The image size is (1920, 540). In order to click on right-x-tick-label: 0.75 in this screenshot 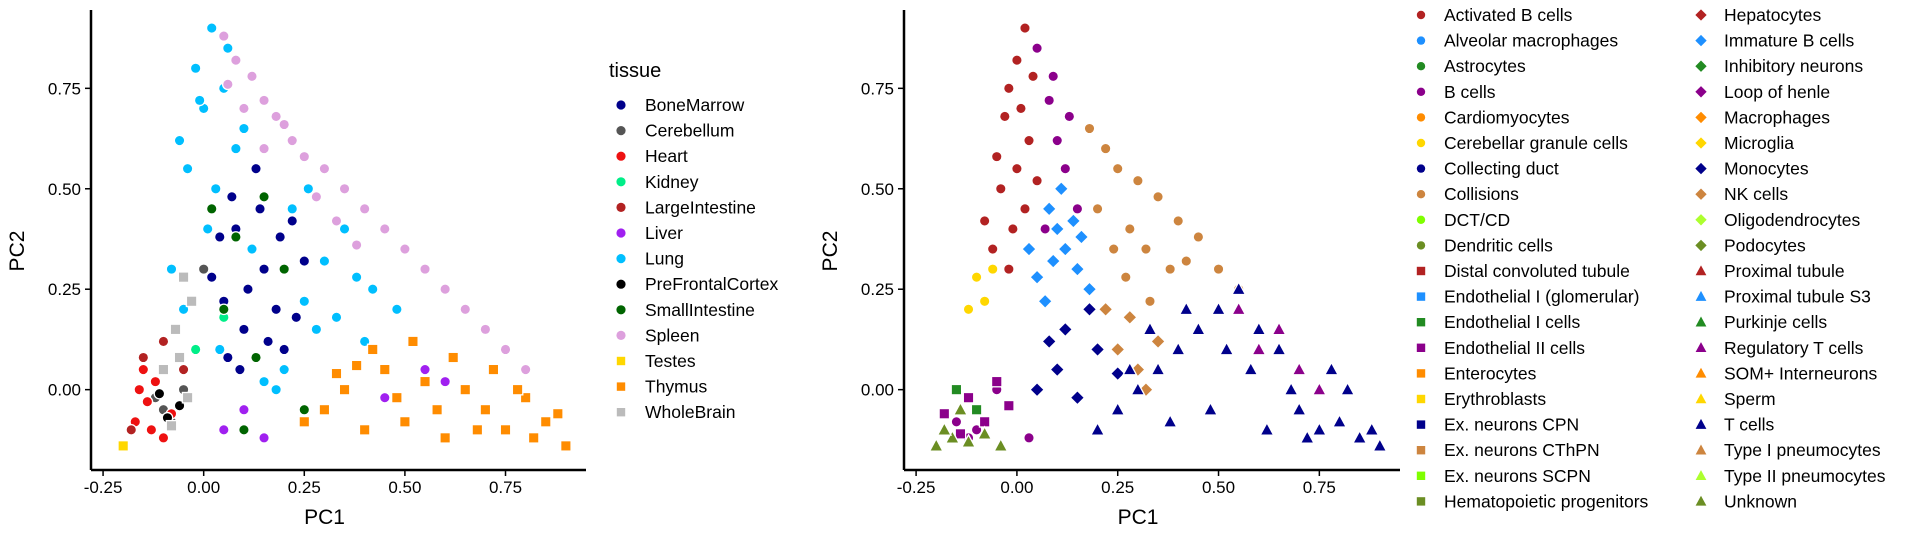, I will do `click(1319, 487)`.